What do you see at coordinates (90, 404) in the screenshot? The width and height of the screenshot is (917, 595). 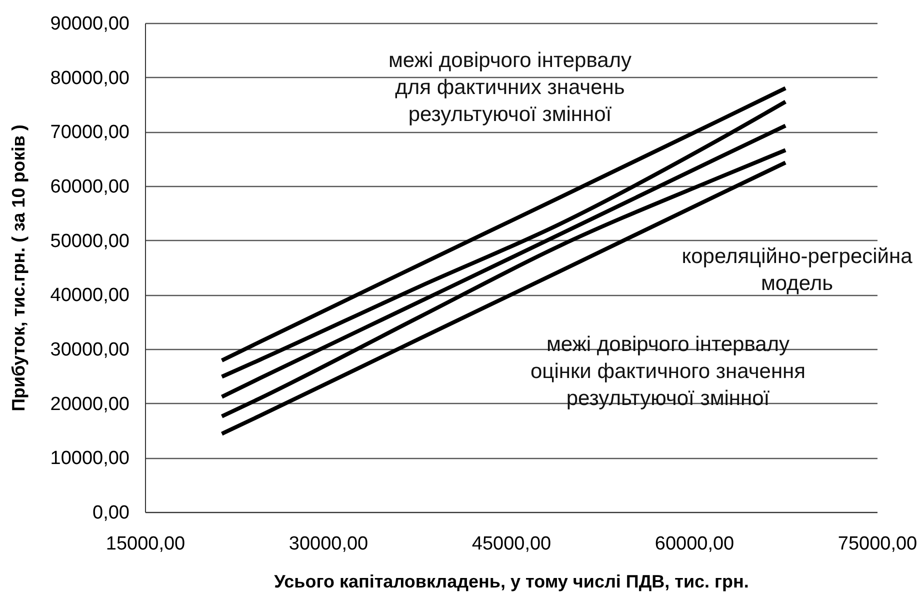 I see `y-tick-label: 20000,00` at bounding box center [90, 404].